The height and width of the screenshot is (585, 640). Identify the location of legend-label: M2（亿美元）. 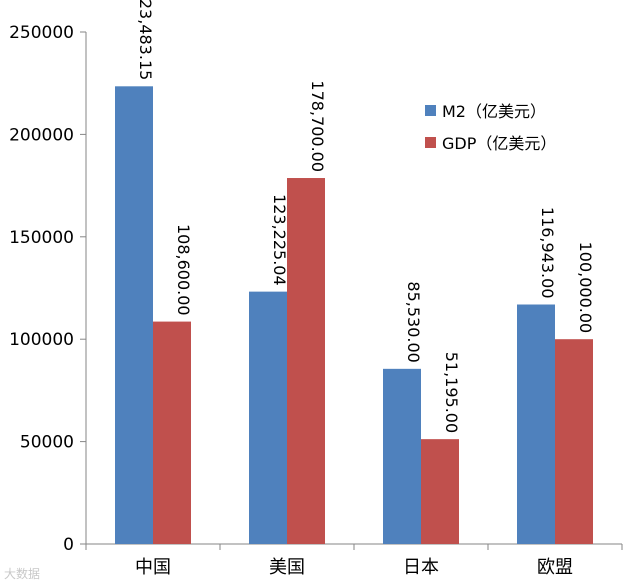
(494, 111).